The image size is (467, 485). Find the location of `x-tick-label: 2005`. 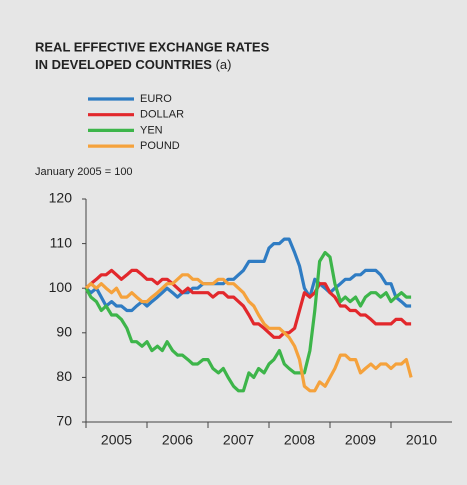

x-tick-label: 2005 is located at coordinates (116, 440).